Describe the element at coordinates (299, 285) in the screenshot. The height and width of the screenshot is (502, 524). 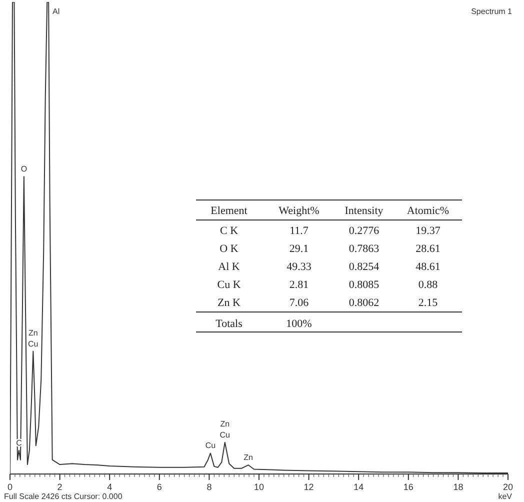
I see `text: 2.81` at that location.